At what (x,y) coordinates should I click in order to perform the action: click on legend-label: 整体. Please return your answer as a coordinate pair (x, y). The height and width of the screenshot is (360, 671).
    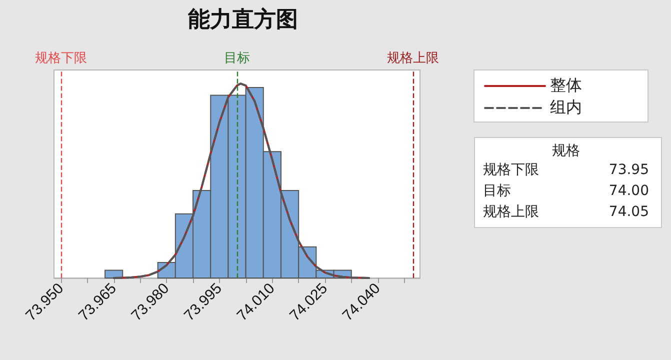
    Looking at the image, I should click on (566, 86).